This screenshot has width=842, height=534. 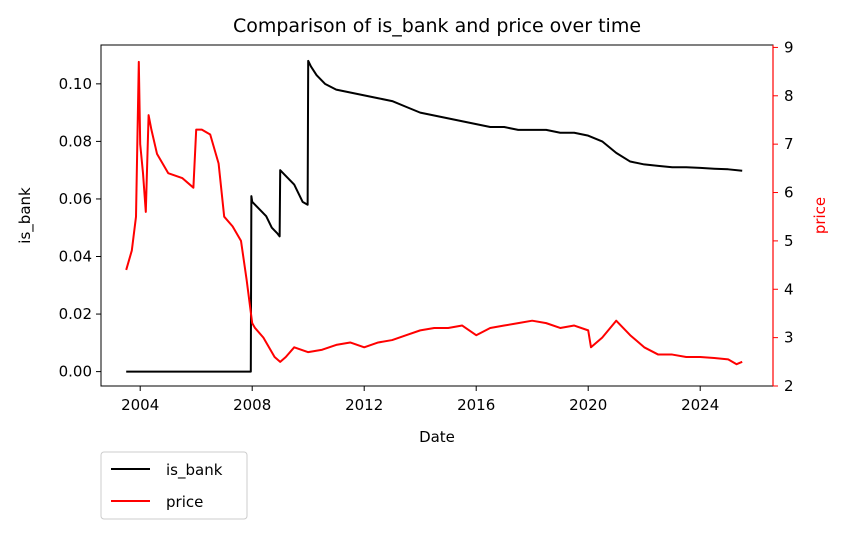 What do you see at coordinates (700, 405) in the screenshot?
I see `x-tick-label-2024: 2024` at bounding box center [700, 405].